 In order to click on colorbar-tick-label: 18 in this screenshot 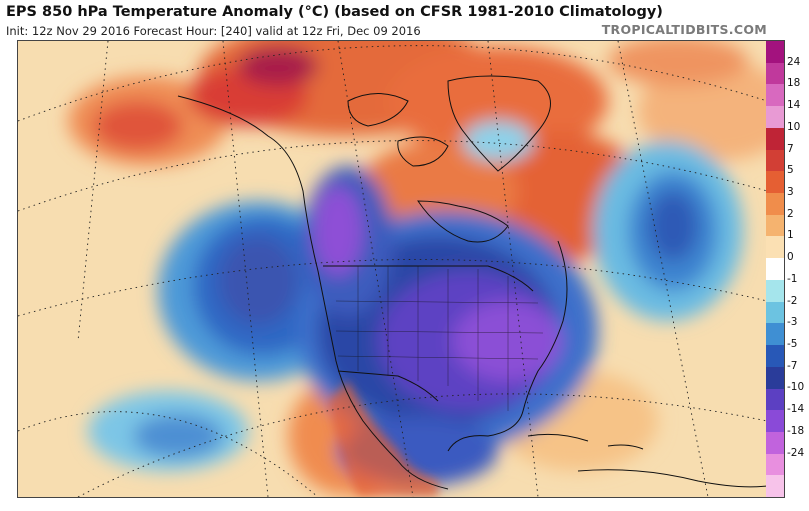, I will do `click(794, 83)`.